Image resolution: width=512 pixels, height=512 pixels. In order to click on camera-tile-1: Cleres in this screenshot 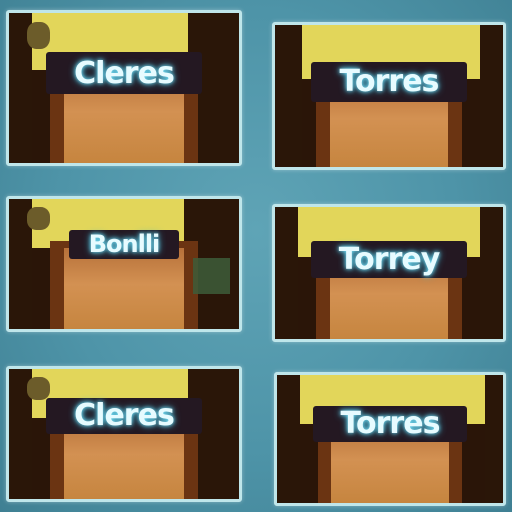, I will do `click(124, 88)`.